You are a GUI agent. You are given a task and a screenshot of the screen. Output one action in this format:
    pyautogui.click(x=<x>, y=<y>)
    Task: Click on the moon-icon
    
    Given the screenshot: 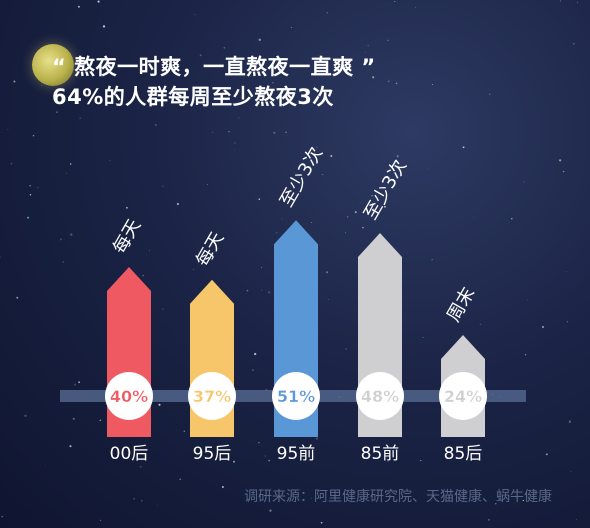 What is the action you would take?
    pyautogui.click(x=53, y=65)
    